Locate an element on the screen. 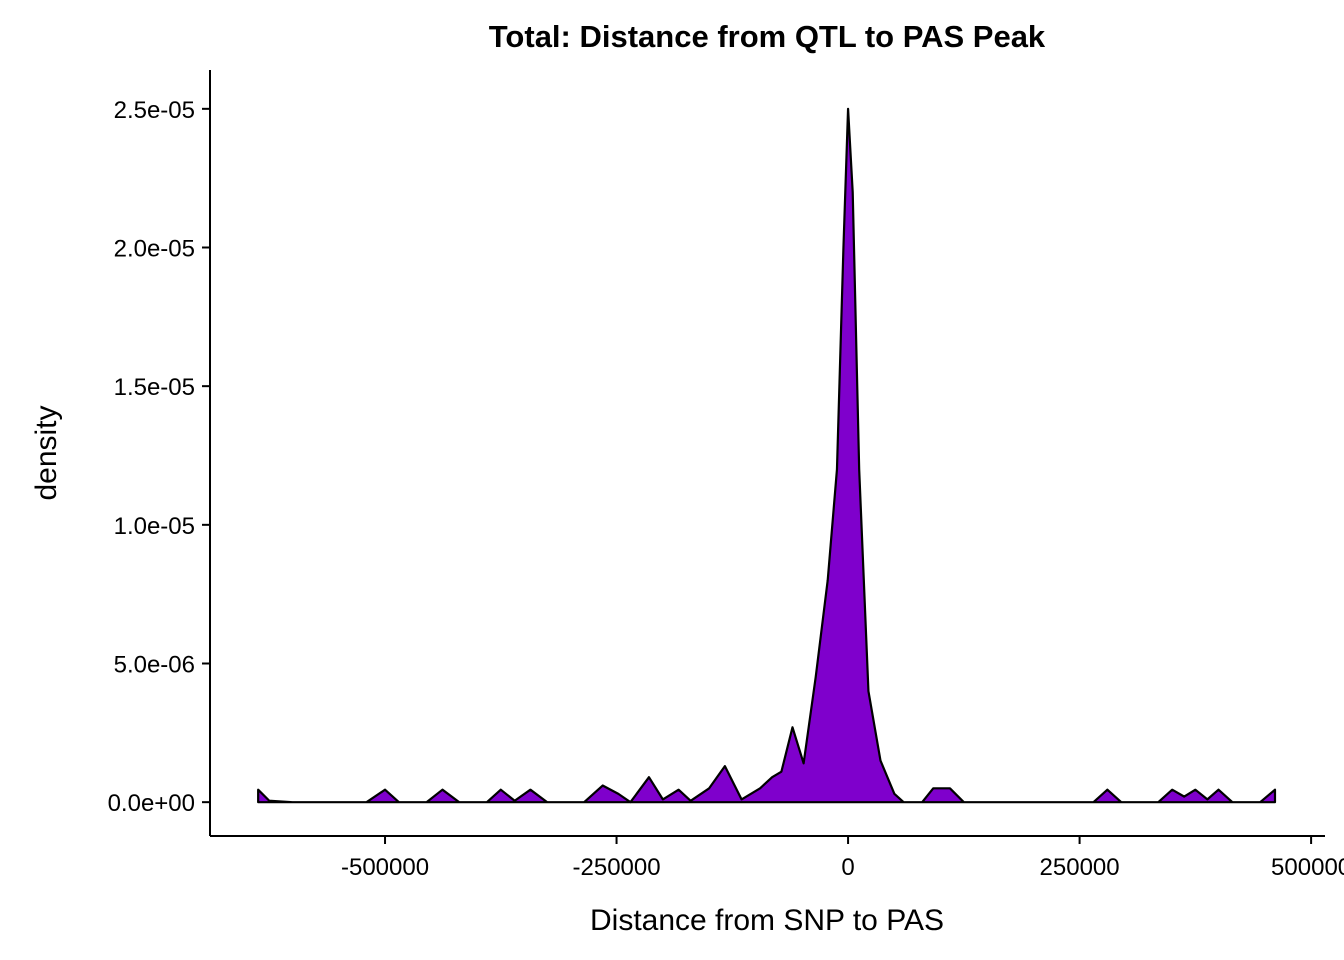 This screenshot has width=1344, height=960. x-tick-label: -250000 is located at coordinates (617, 867).